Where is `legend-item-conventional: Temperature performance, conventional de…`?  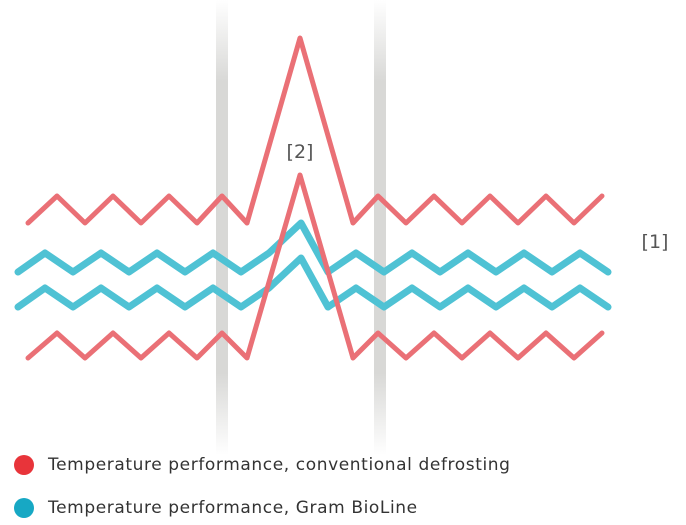
legend-item-conventional: Temperature performance, conventional de… is located at coordinates (262, 465).